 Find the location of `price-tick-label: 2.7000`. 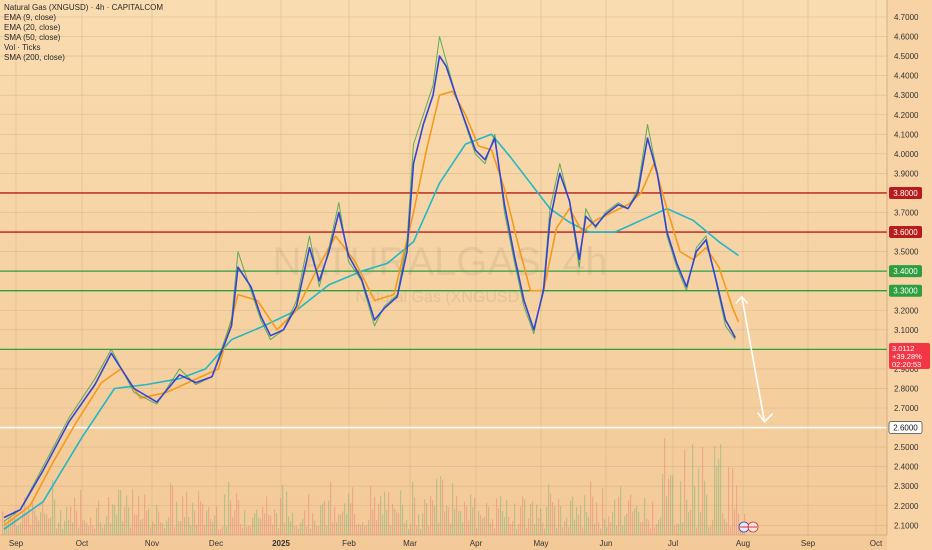

price-tick-label: 2.7000 is located at coordinates (906, 408).